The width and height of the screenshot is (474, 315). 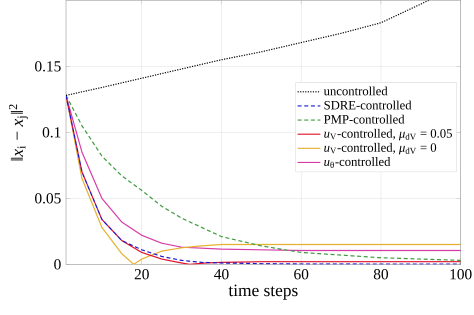 What do you see at coordinates (263, 292) in the screenshot?
I see `x-axis-title: time steps` at bounding box center [263, 292].